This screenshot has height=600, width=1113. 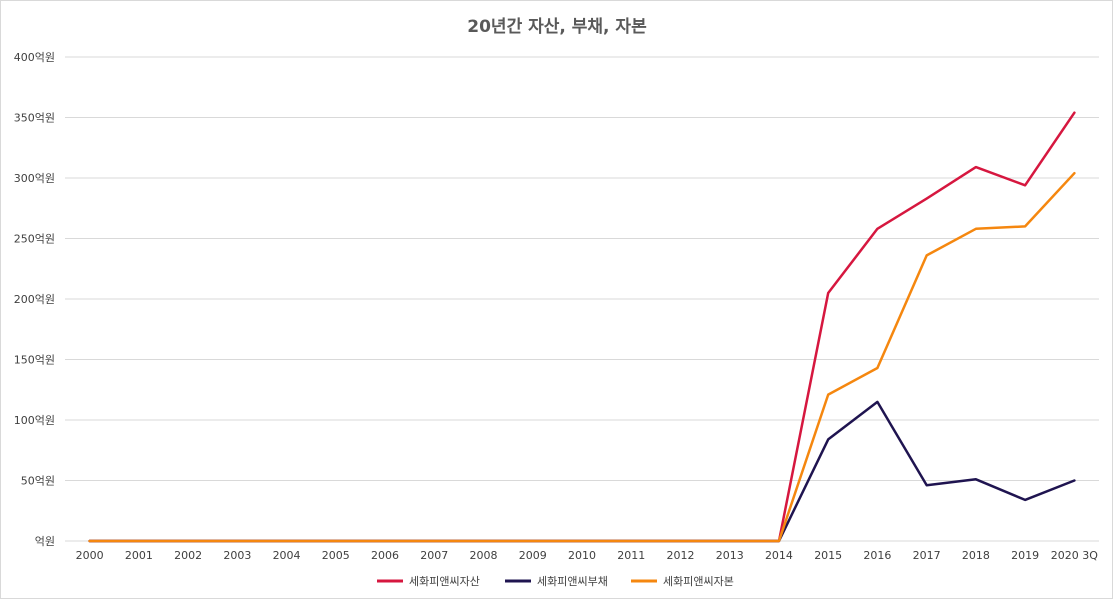 I want to click on x-tick-label: 2011, so click(x=631, y=555).